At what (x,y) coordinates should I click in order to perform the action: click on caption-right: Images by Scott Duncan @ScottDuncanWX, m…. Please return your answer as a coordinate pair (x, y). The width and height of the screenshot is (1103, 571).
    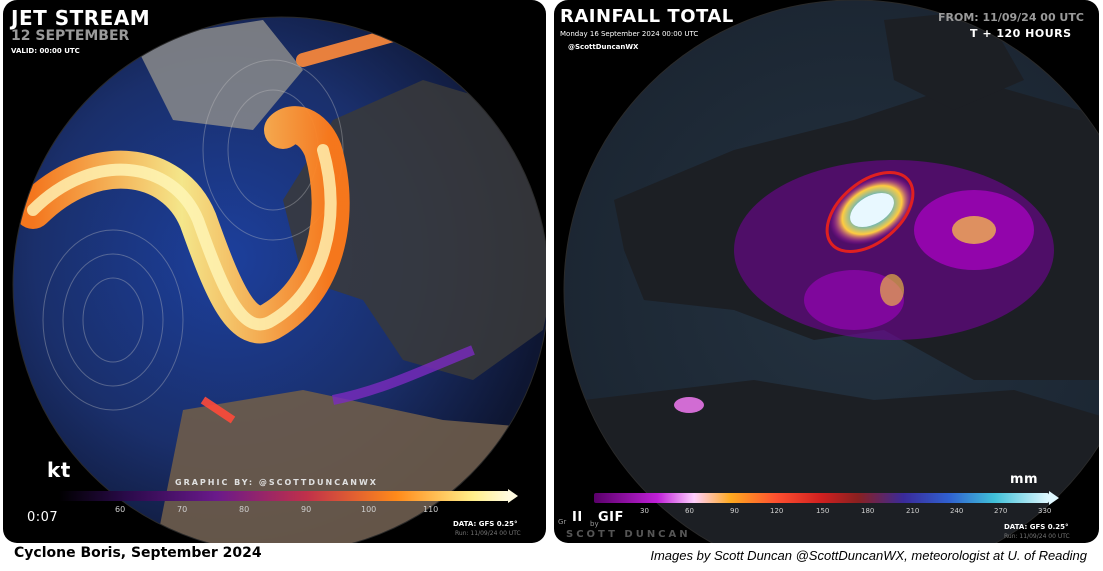
    Looking at the image, I should click on (868, 555).